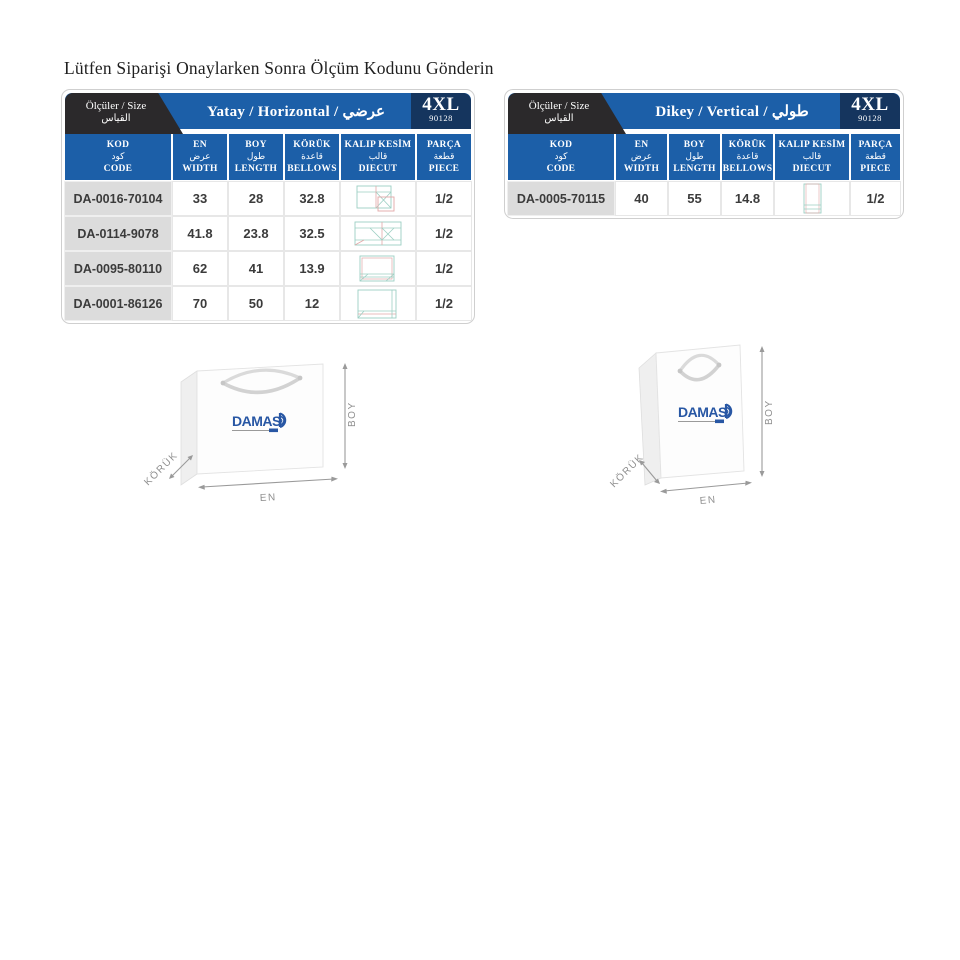  I want to click on badge-line2: القياس, so click(559, 119).